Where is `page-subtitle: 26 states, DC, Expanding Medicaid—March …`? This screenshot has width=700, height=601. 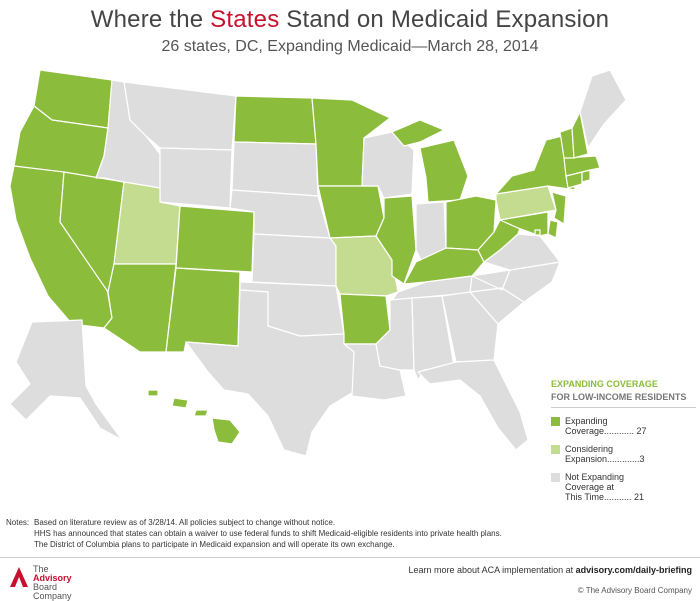 page-subtitle: 26 states, DC, Expanding Medicaid—March … is located at coordinates (350, 46).